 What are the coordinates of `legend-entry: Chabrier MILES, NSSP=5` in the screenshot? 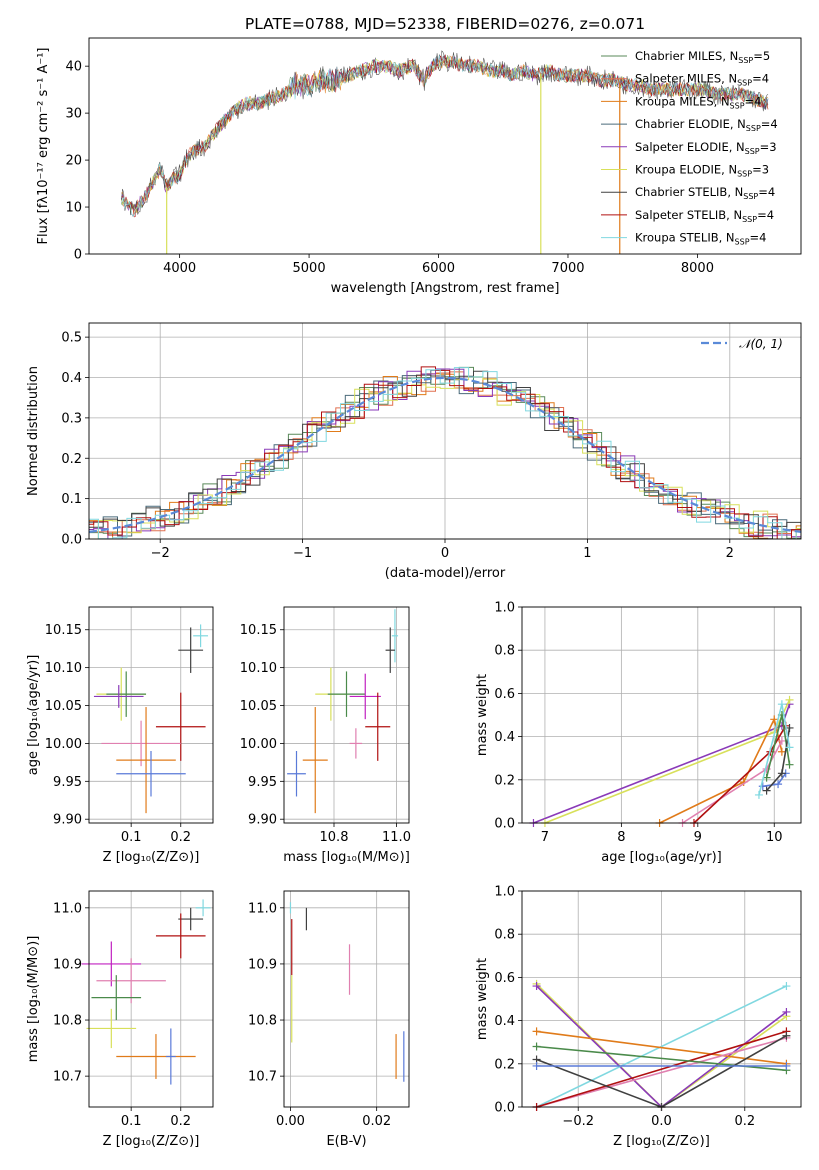 It's located at (702, 57).